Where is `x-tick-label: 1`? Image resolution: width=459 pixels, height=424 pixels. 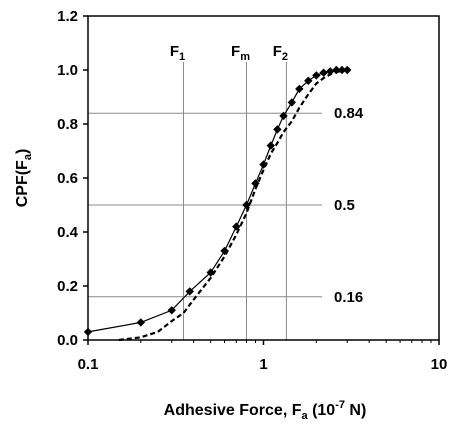
x-tick-label: 1 is located at coordinates (263, 364).